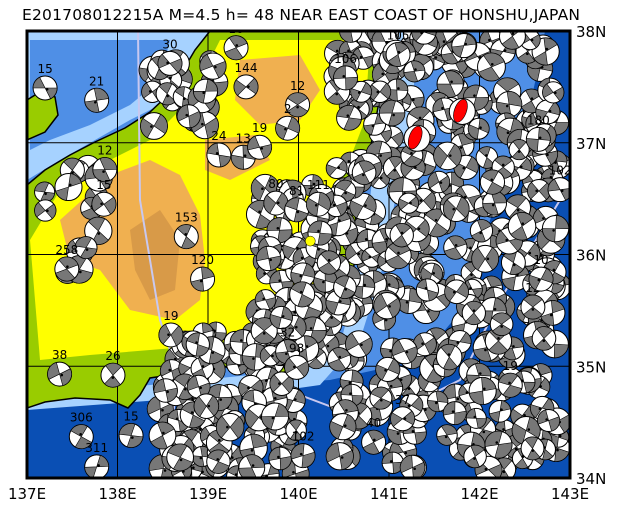 Image resolution: width=640 pixels, height=507 pixels. Describe the element at coordinates (66, 250) in the screenshot. I see `depth-label: 258` at that location.